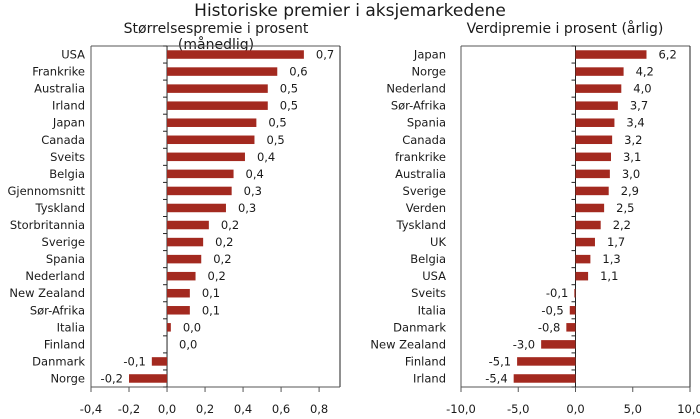 This screenshot has height=419, width=700. Describe the element at coordinates (642, 89) in the screenshot. I see `data-label: 4,0` at that location.